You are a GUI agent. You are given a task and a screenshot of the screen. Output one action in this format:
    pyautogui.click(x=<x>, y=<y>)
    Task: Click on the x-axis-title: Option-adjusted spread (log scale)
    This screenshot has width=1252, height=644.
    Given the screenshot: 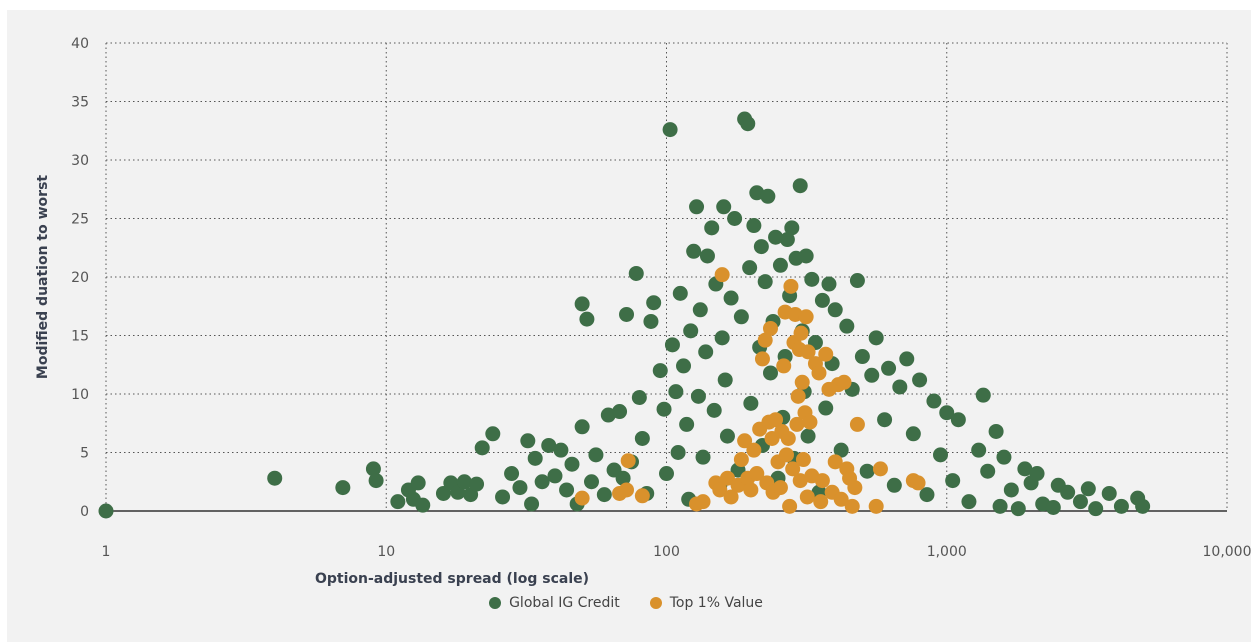 What is the action you would take?
    pyautogui.click(x=452, y=579)
    